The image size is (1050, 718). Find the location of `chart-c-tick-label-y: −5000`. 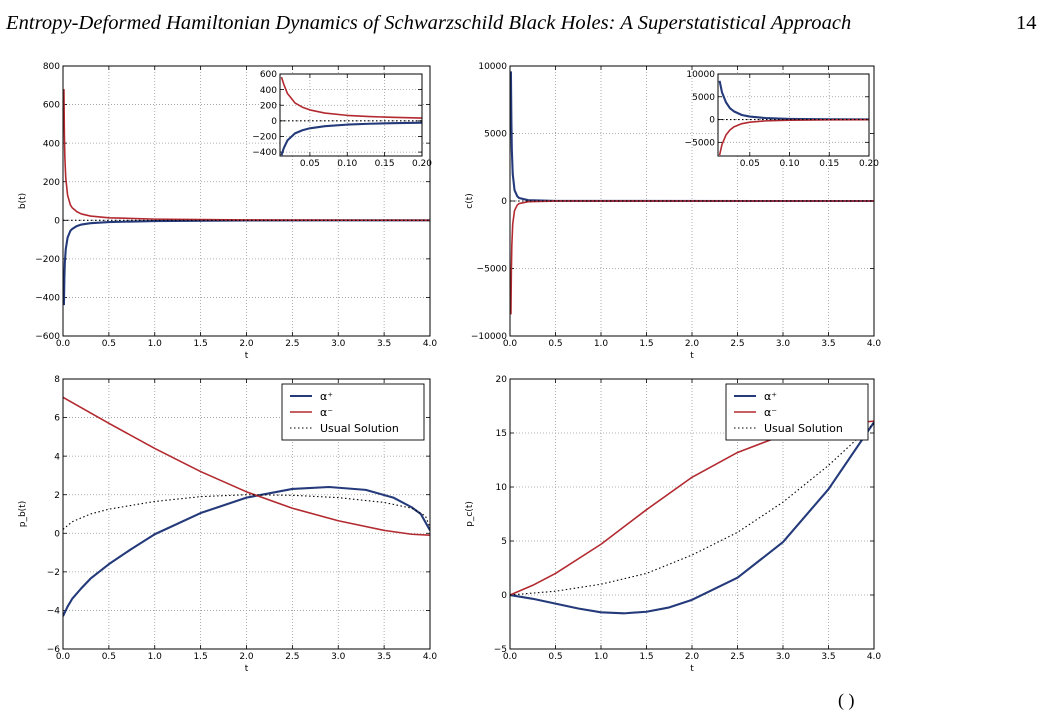

chart-c-tick-label-y: −5000 is located at coordinates (492, 270).